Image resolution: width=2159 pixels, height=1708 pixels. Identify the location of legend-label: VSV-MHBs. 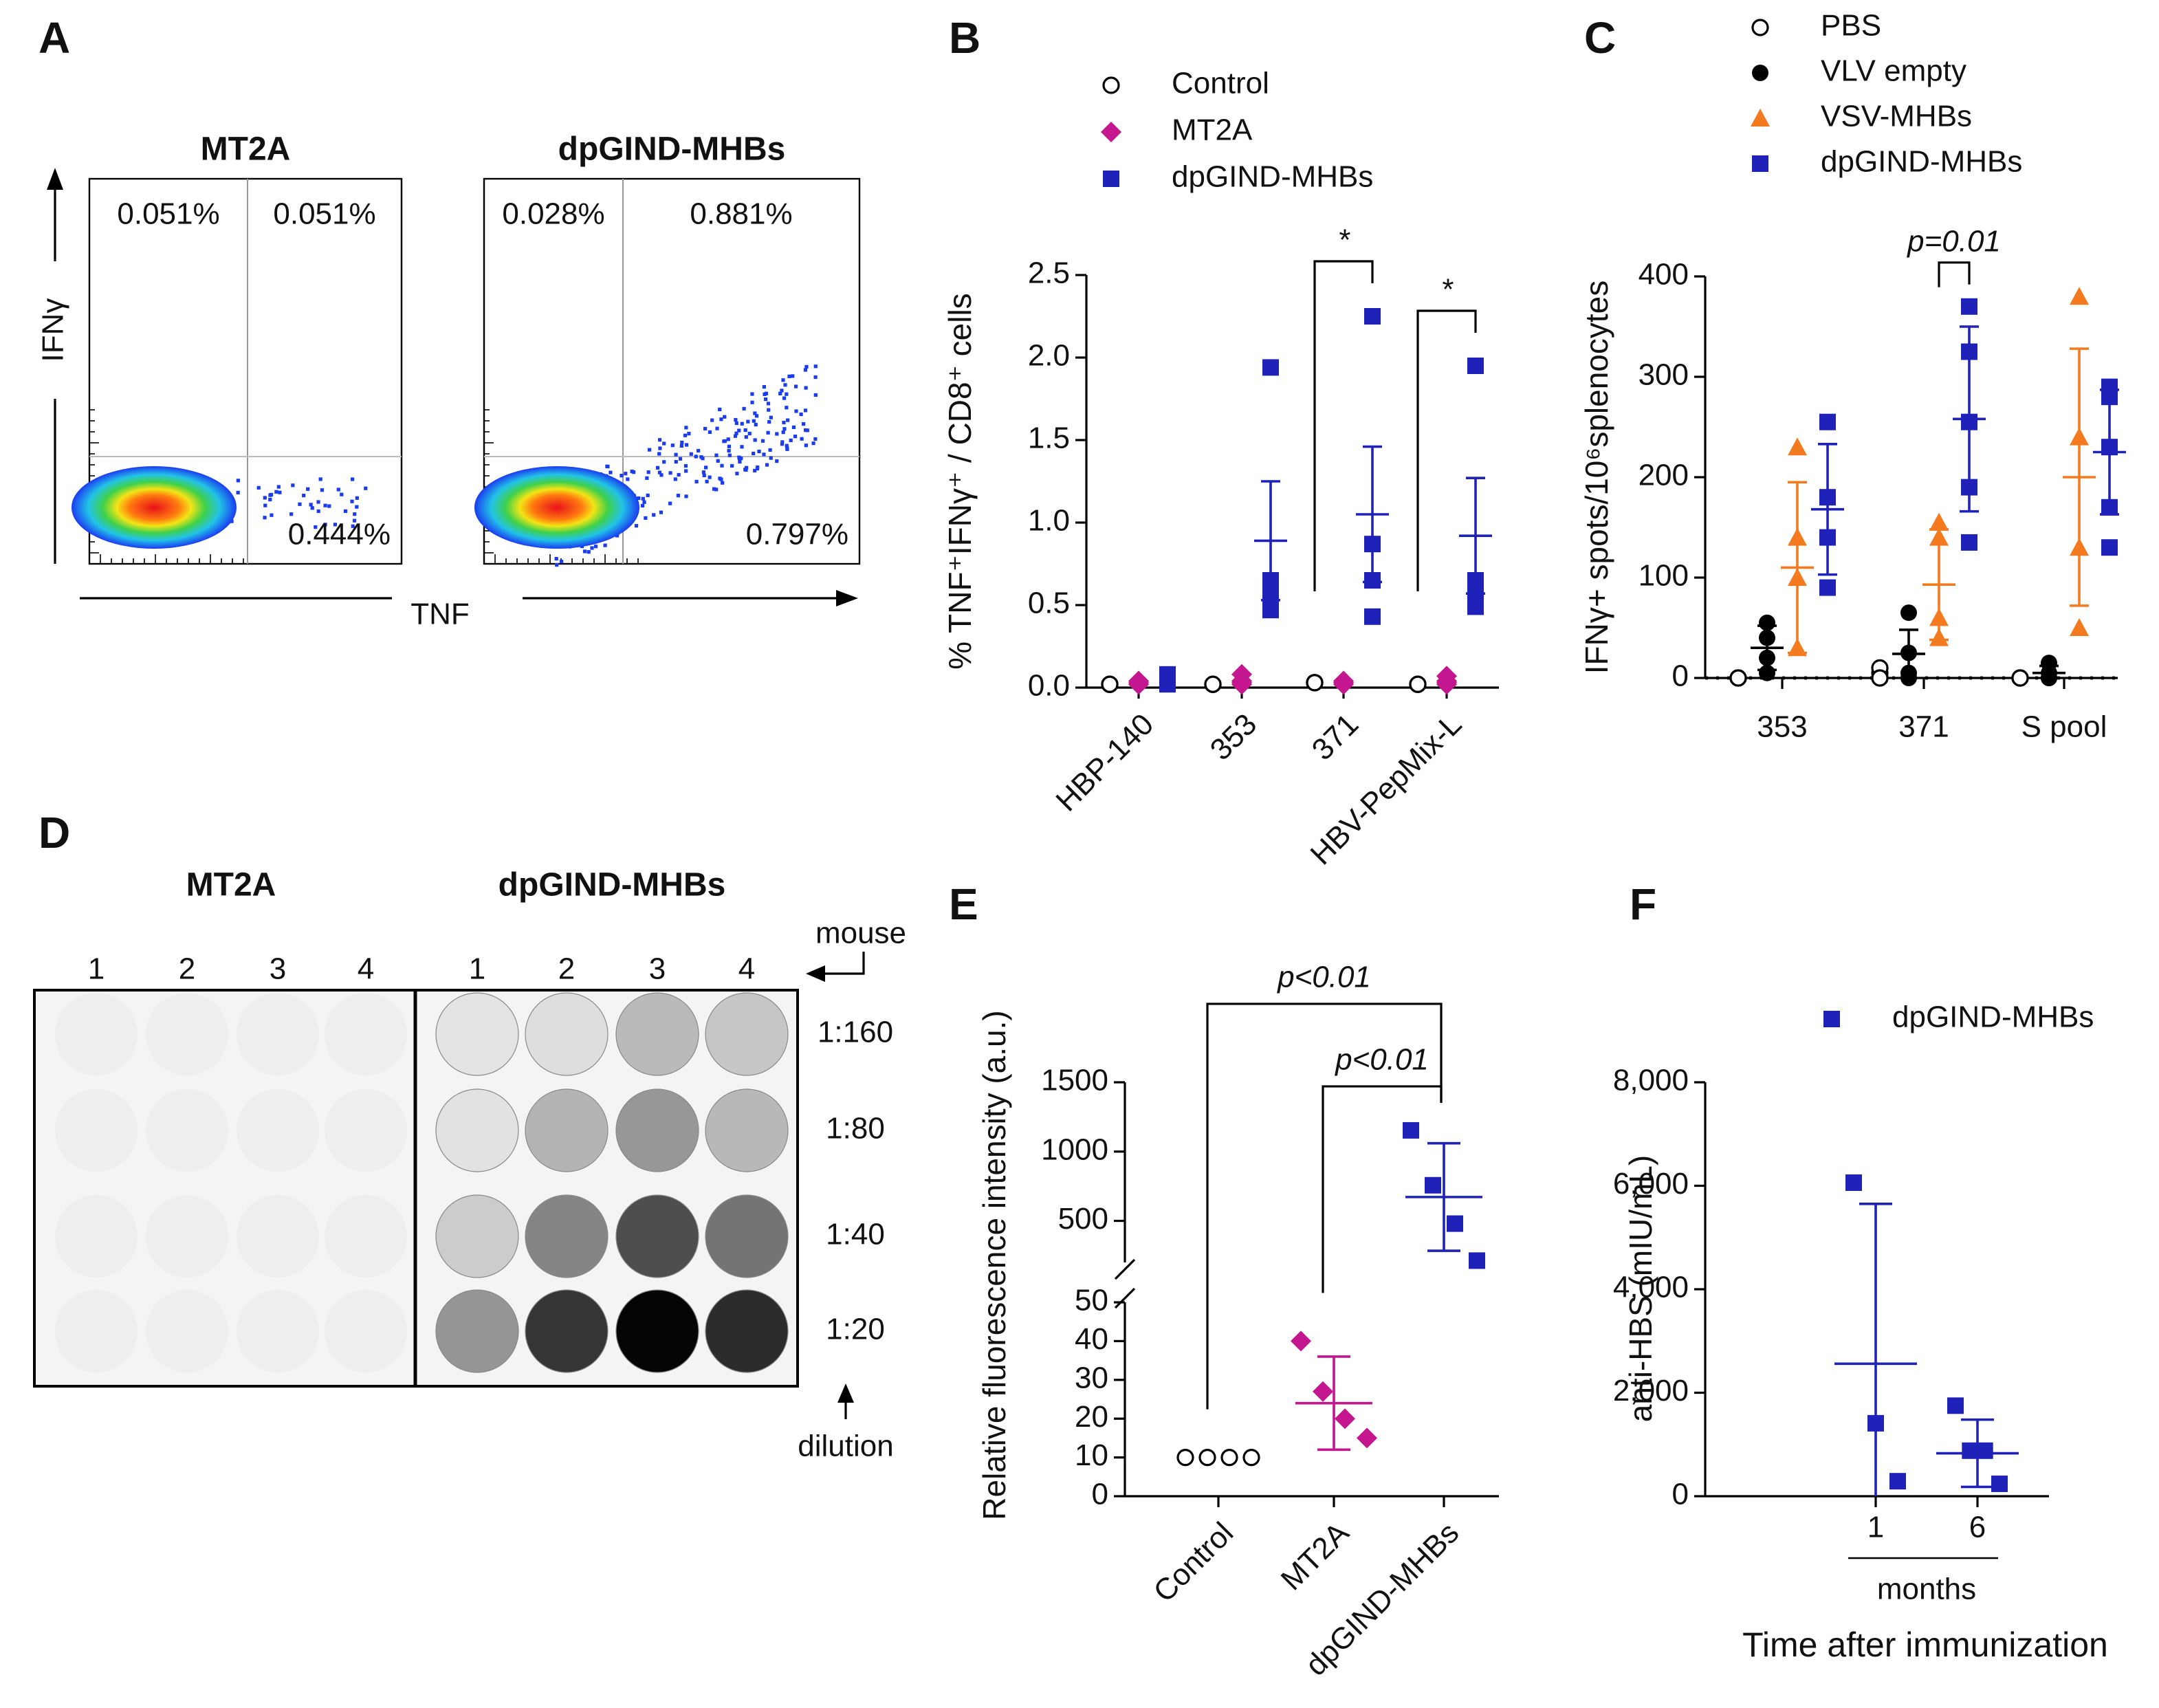
(1896, 116).